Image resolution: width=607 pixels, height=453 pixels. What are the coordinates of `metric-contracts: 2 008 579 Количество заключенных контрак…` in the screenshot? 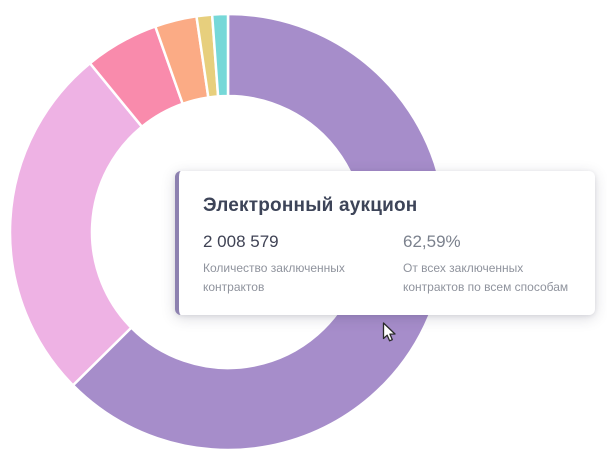 It's located at (303, 264).